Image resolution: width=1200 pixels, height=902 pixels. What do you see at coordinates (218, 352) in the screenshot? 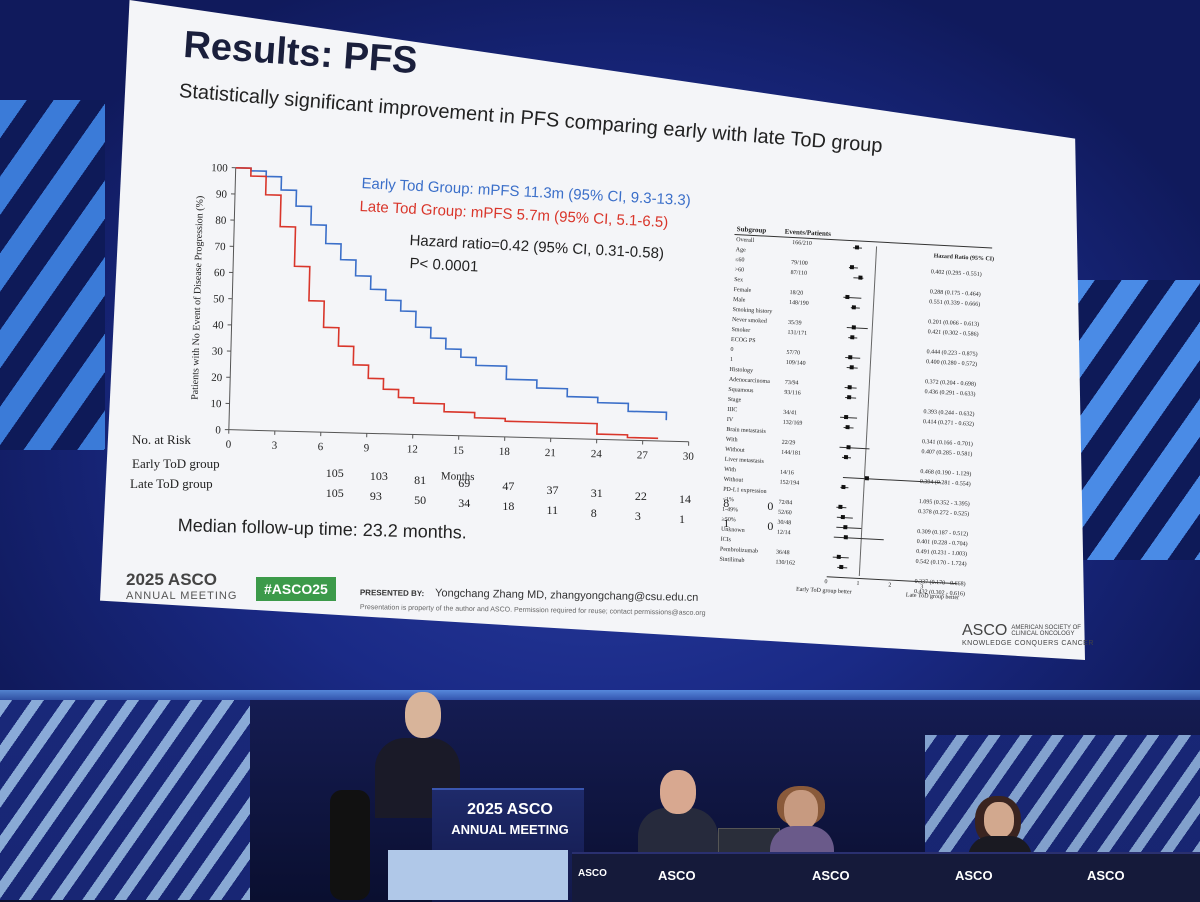
I see `y-tick-label: 30` at bounding box center [218, 352].